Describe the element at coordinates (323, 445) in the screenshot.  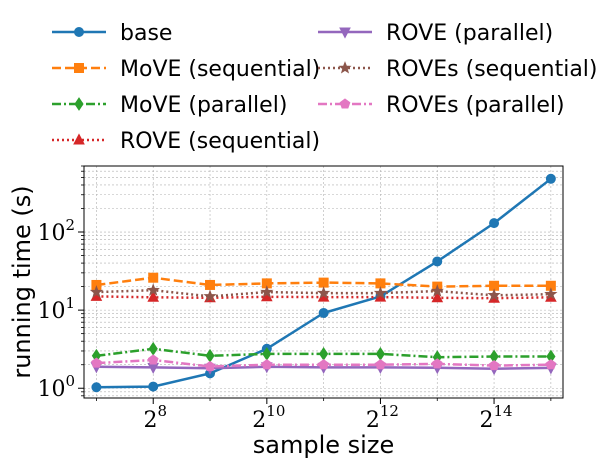
I see `x-axis-label: sample size` at that location.